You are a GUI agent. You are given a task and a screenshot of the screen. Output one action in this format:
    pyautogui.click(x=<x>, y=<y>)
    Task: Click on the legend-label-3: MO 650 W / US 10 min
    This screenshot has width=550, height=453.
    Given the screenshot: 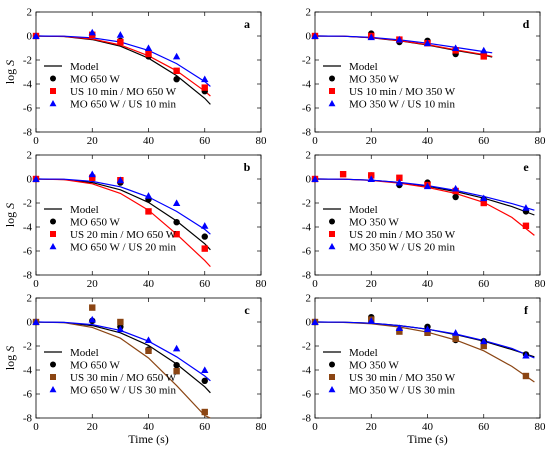 What is the action you would take?
    pyautogui.click(x=123, y=105)
    